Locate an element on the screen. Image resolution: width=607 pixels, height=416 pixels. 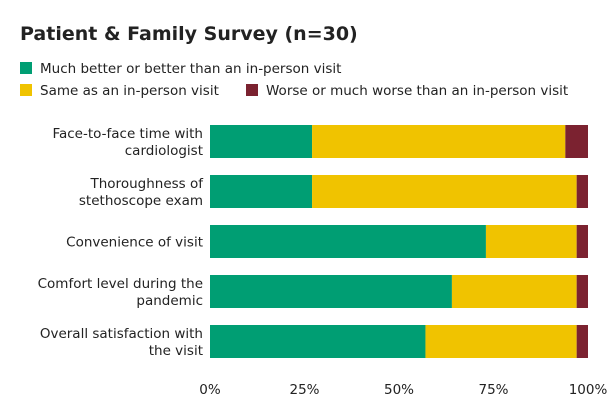
category-label-line: the visit is located at coordinates (176, 351).